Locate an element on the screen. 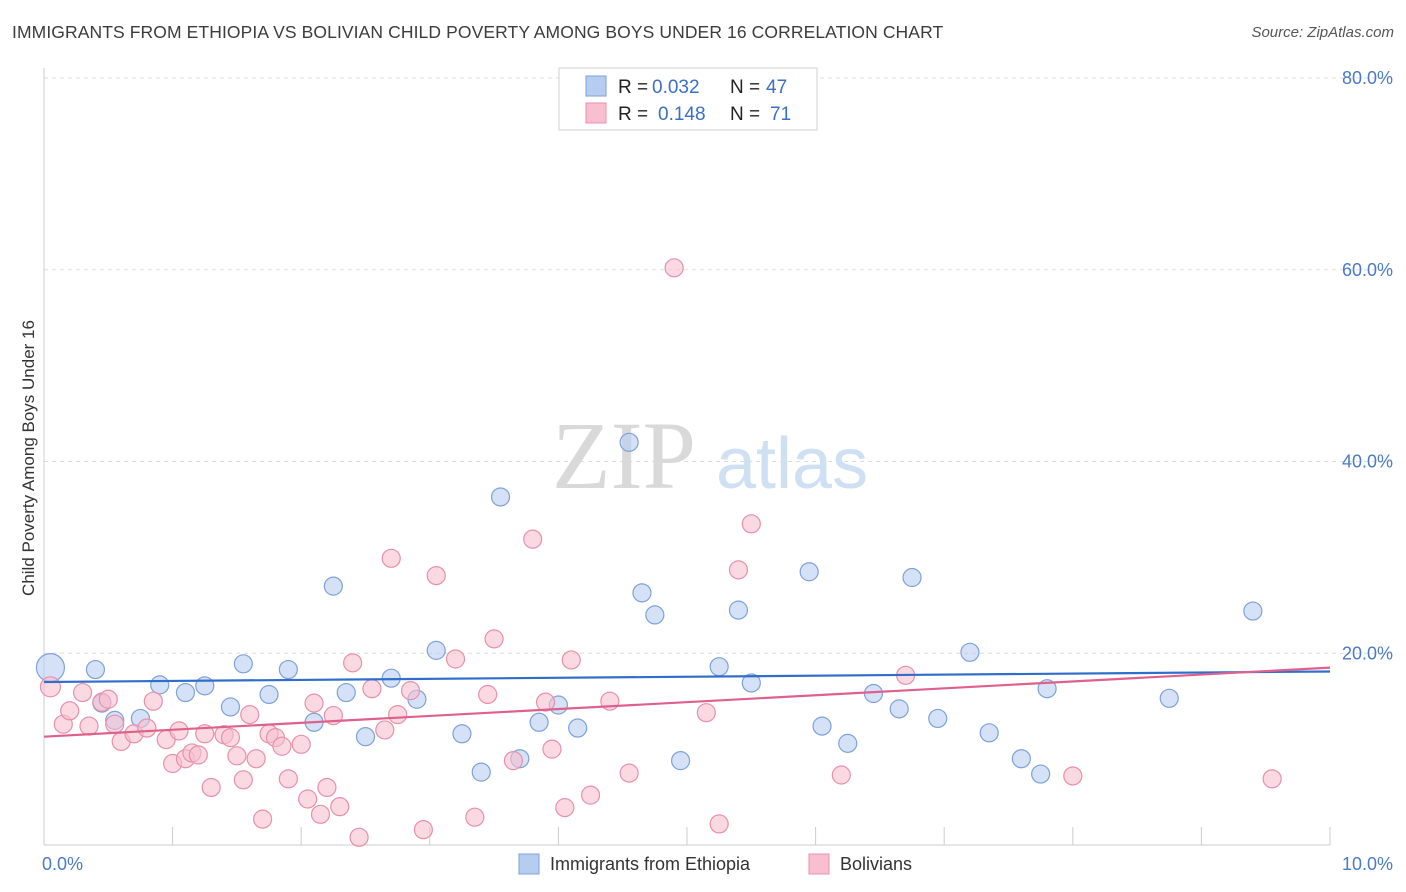  trendline-ethiopia is located at coordinates (687, 677).